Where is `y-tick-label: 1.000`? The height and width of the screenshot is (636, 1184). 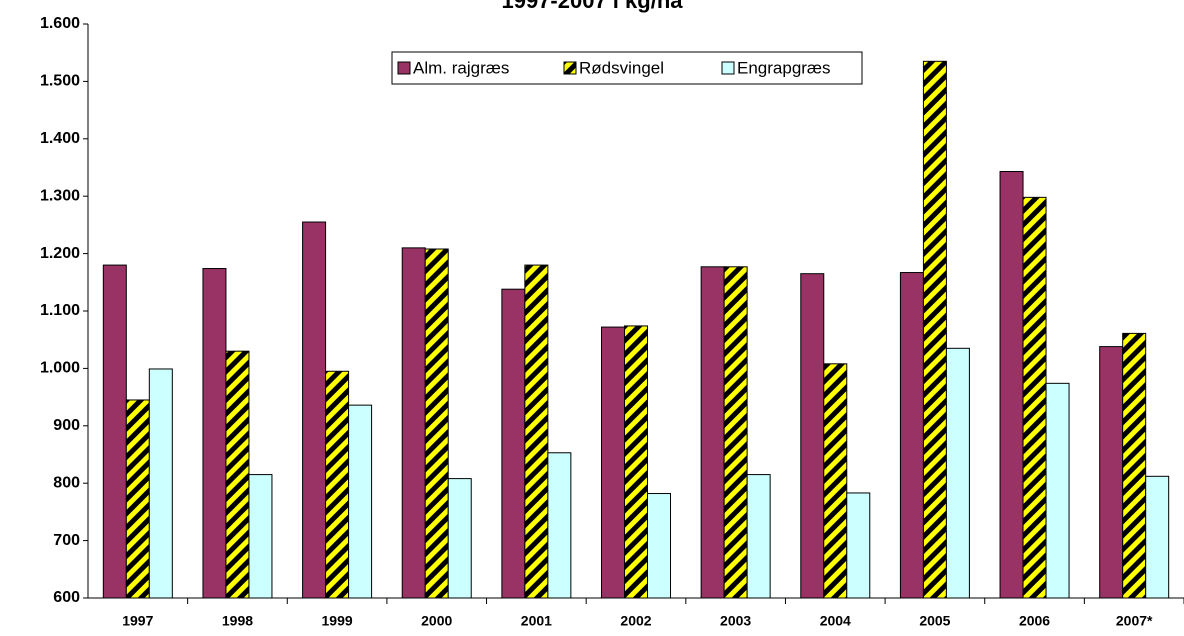 y-tick-label: 1.000 is located at coordinates (60, 368).